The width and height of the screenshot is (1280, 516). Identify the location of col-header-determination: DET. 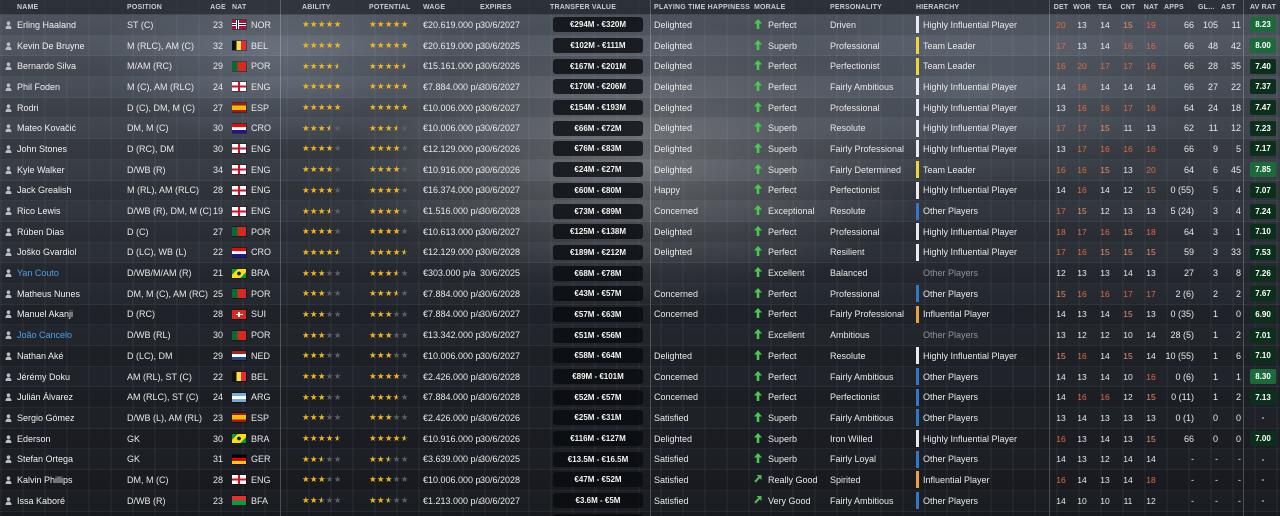
(1061, 7).